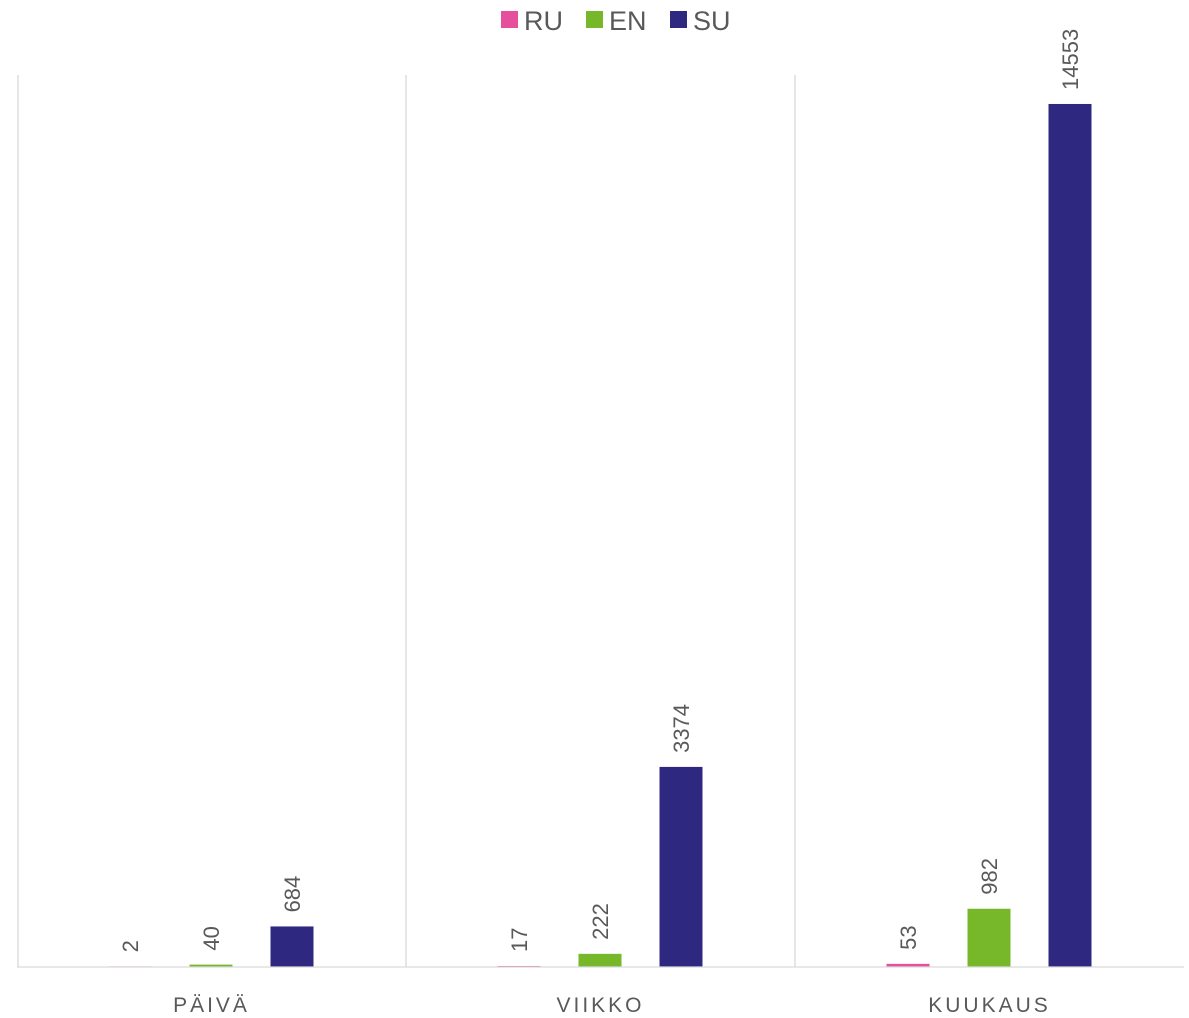 This screenshot has width=1189, height=1018. I want to click on data-label-su-viikko: 3374, so click(681, 728).